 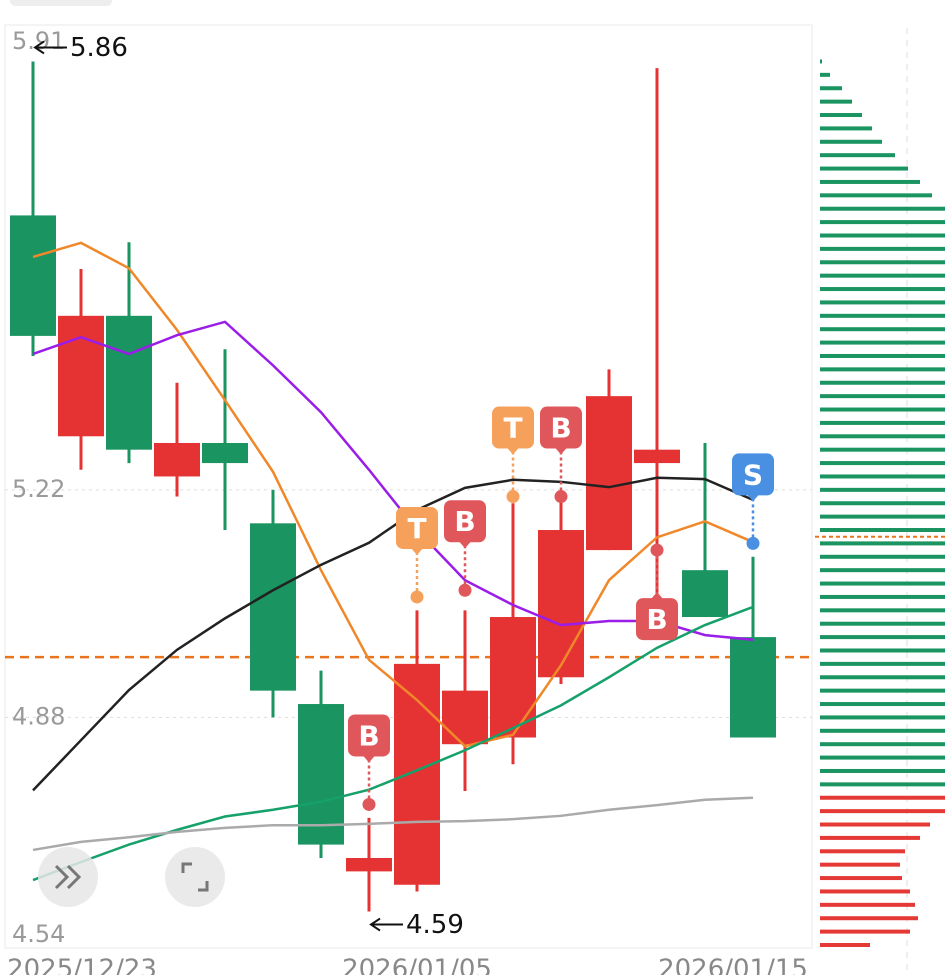 What do you see at coordinates (753, 474) in the screenshot?
I see `signal-label: S` at bounding box center [753, 474].